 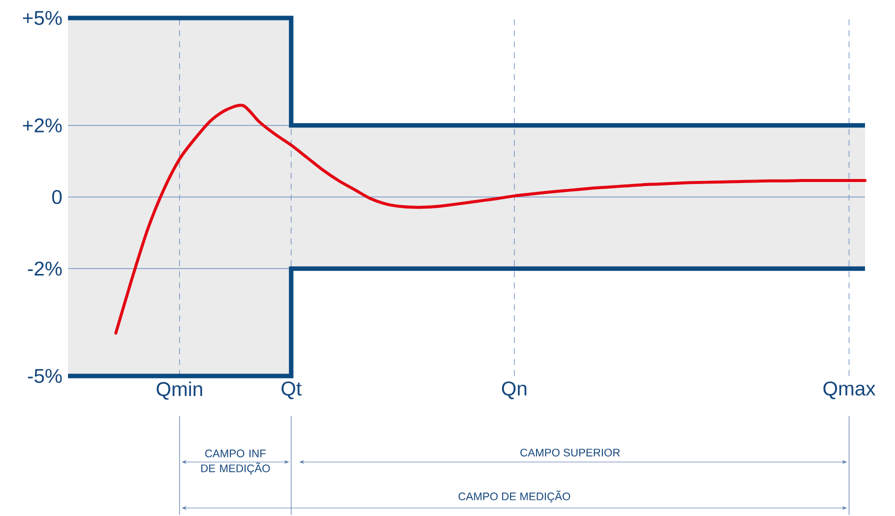 I want to click on text: CAMPO SUPERIOR, so click(x=570, y=452).